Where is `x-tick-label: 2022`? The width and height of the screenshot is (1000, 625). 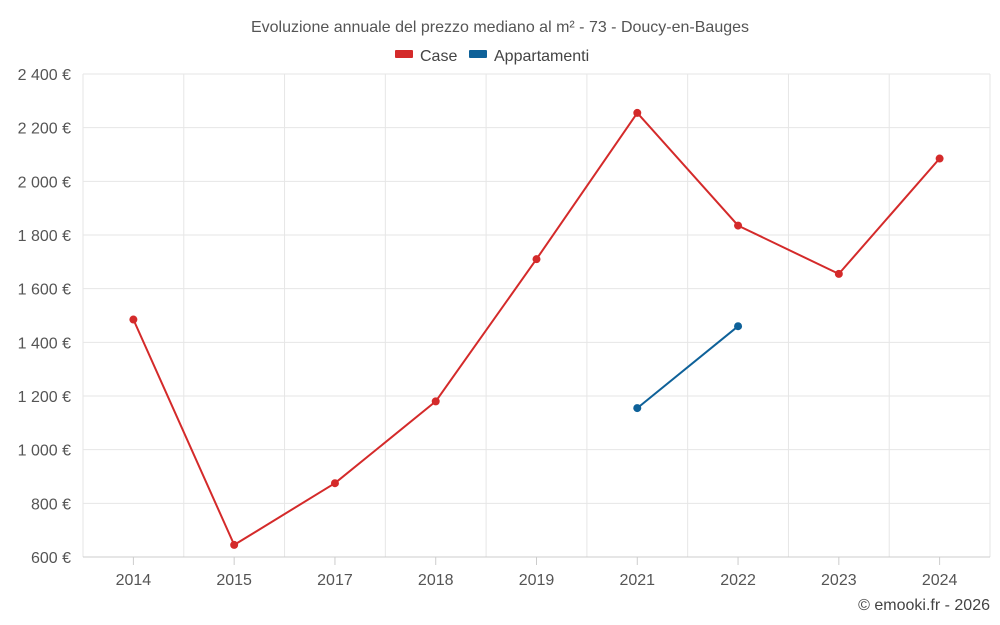
x-tick-label: 2022 is located at coordinates (738, 580).